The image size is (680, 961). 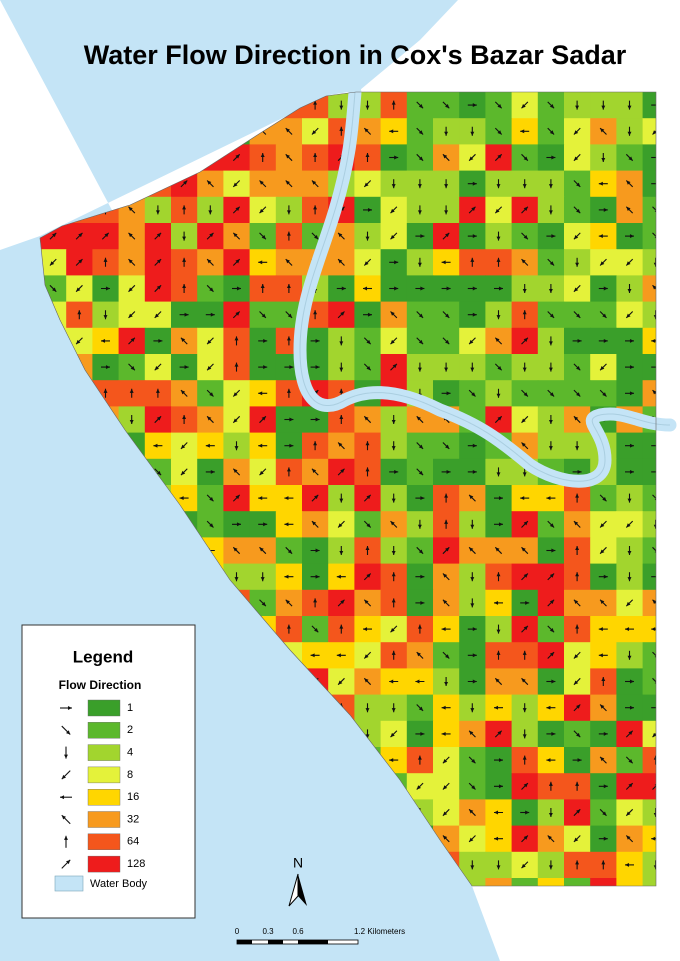 I want to click on scale-bar-segment, so click(x=275, y=942).